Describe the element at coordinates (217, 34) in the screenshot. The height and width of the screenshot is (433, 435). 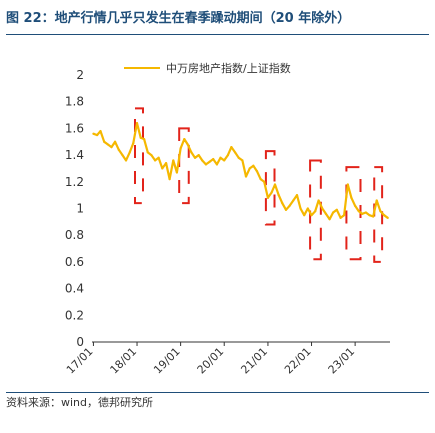
I see `title-divider` at that location.